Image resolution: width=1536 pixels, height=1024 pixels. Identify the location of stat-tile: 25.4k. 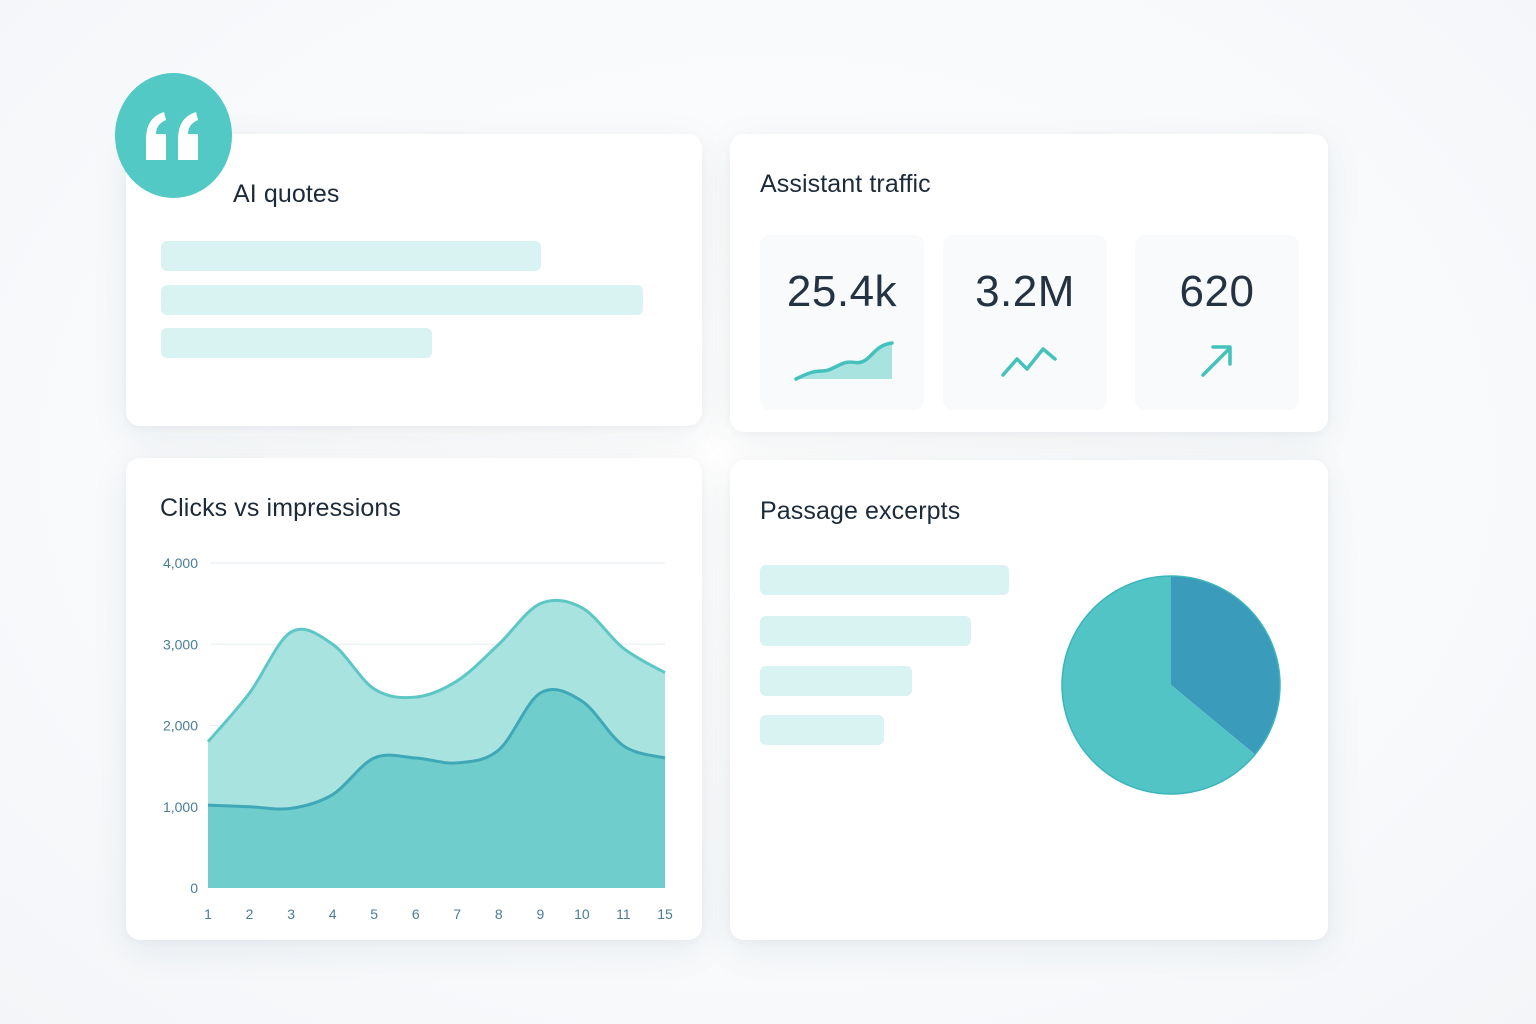
(842, 322).